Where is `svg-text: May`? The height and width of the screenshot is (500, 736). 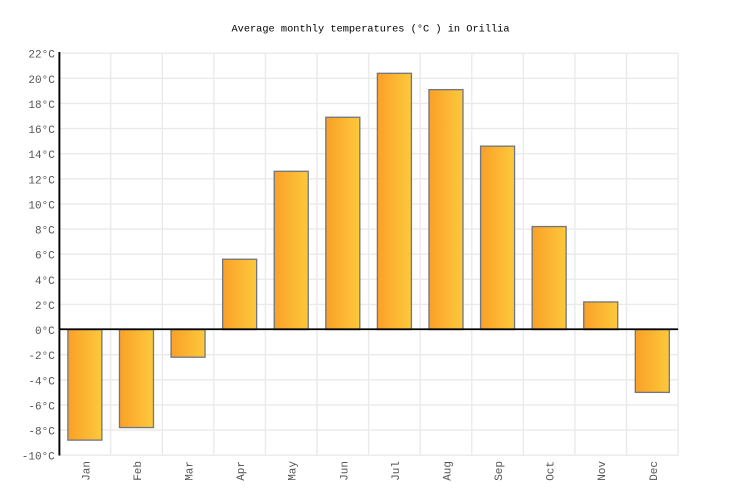
svg-text: May is located at coordinates (294, 471).